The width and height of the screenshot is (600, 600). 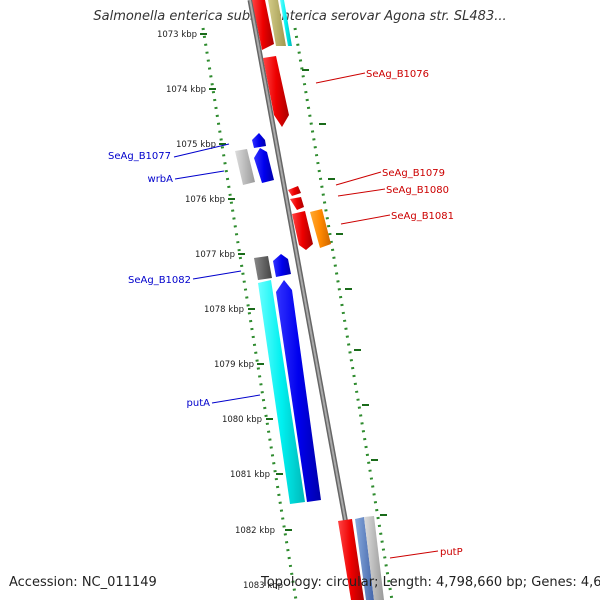 What do you see at coordinates (186, 90) in the screenshot?
I see `ruler-tick-label: 1074 kbp` at bounding box center [186, 90].